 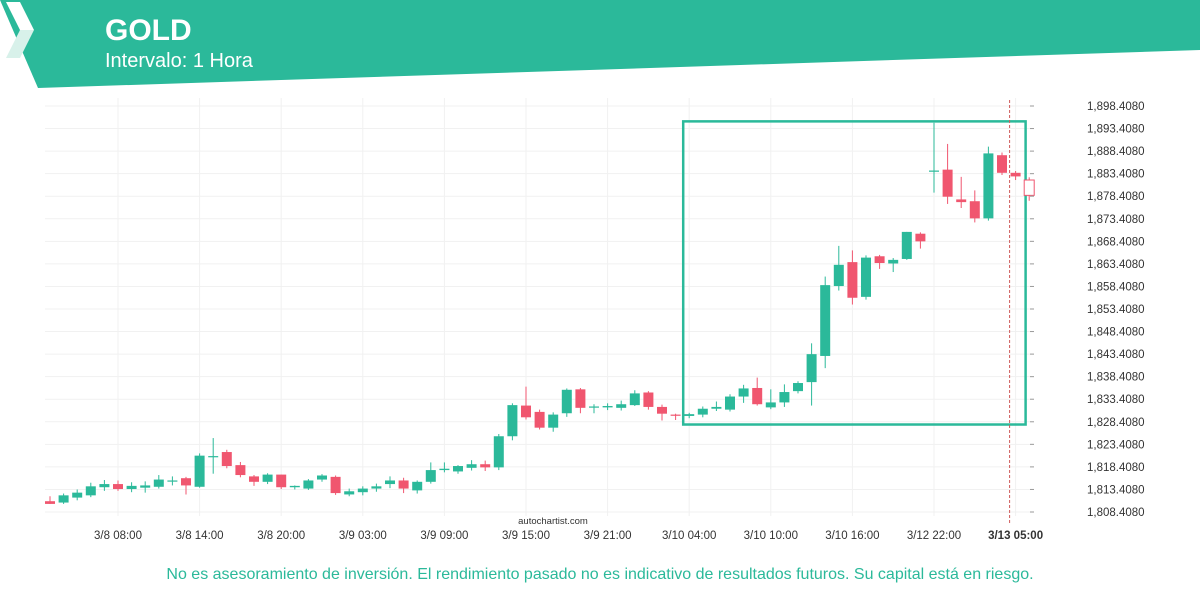 What do you see at coordinates (1116, 130) in the screenshot?
I see `y-tick-label: 1,893.4080` at bounding box center [1116, 130].